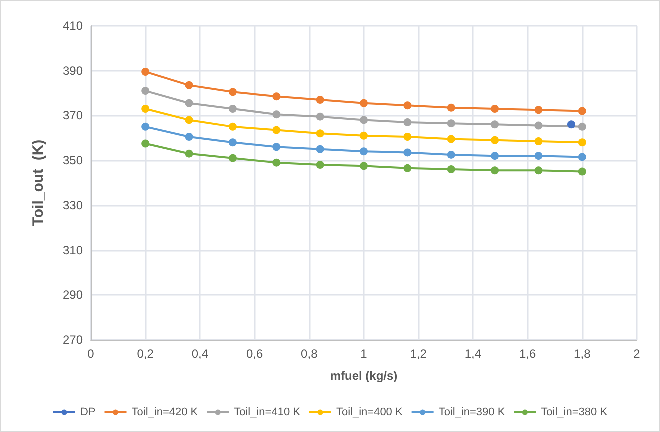  Describe the element at coordinates (73, 115) in the screenshot. I see `y-tick-label: 370` at that location.